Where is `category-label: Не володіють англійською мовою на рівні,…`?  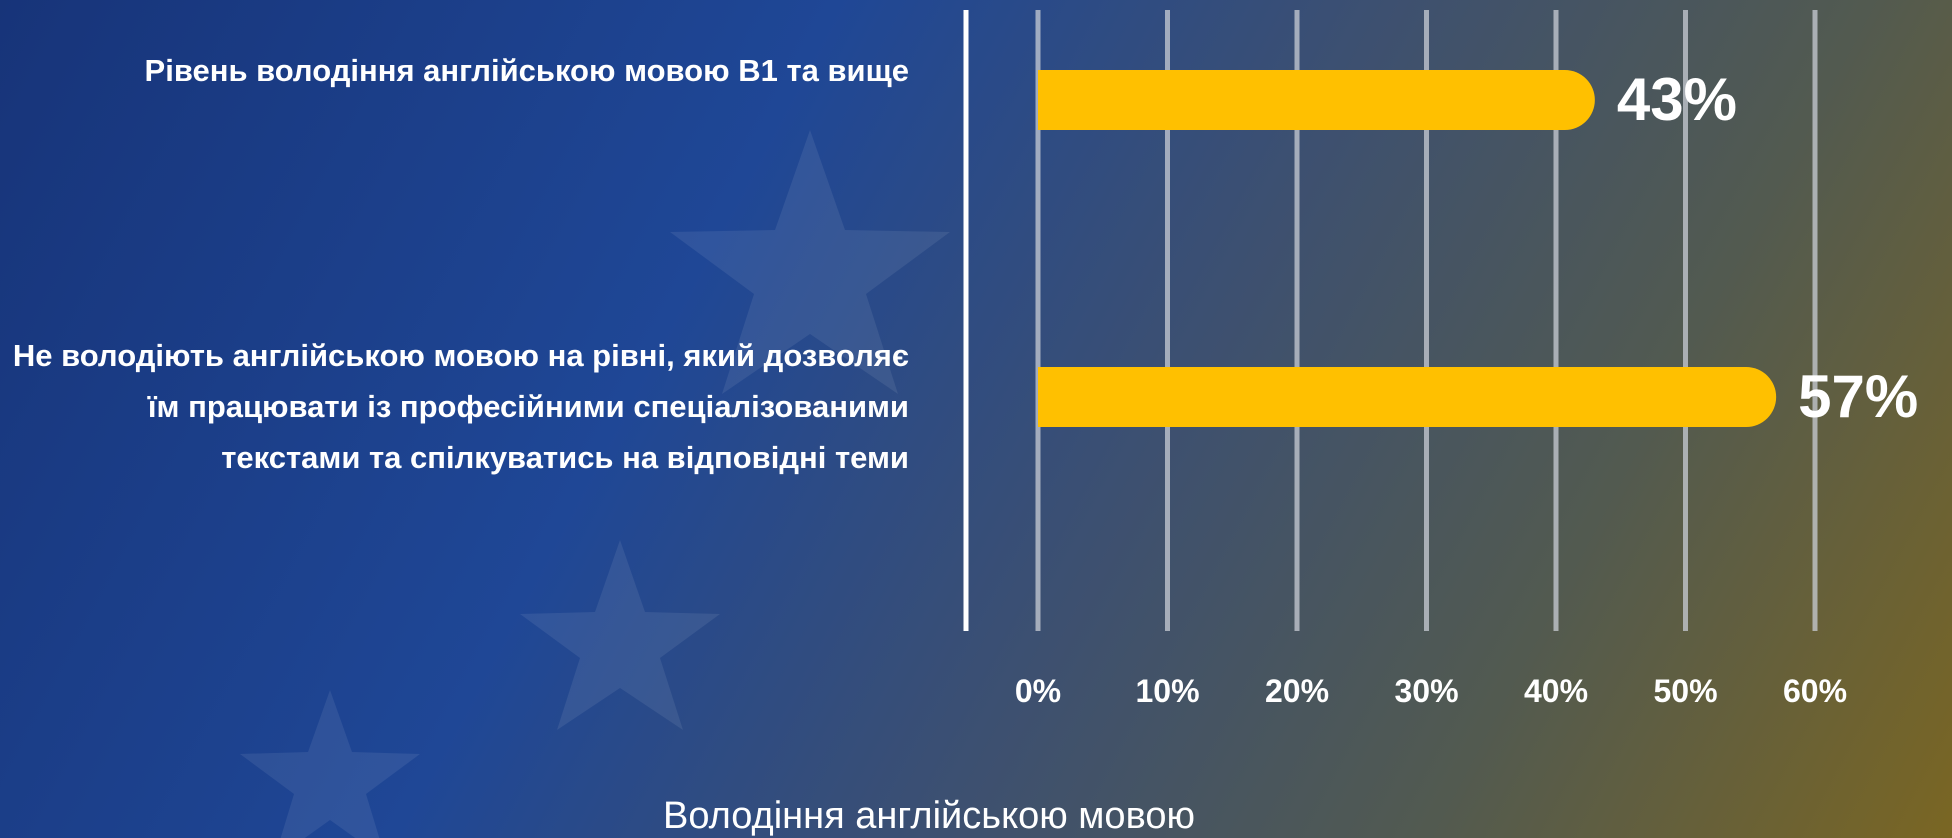 category-label: Не володіють англійською мовою на рівні,… is located at coordinates (460, 406).